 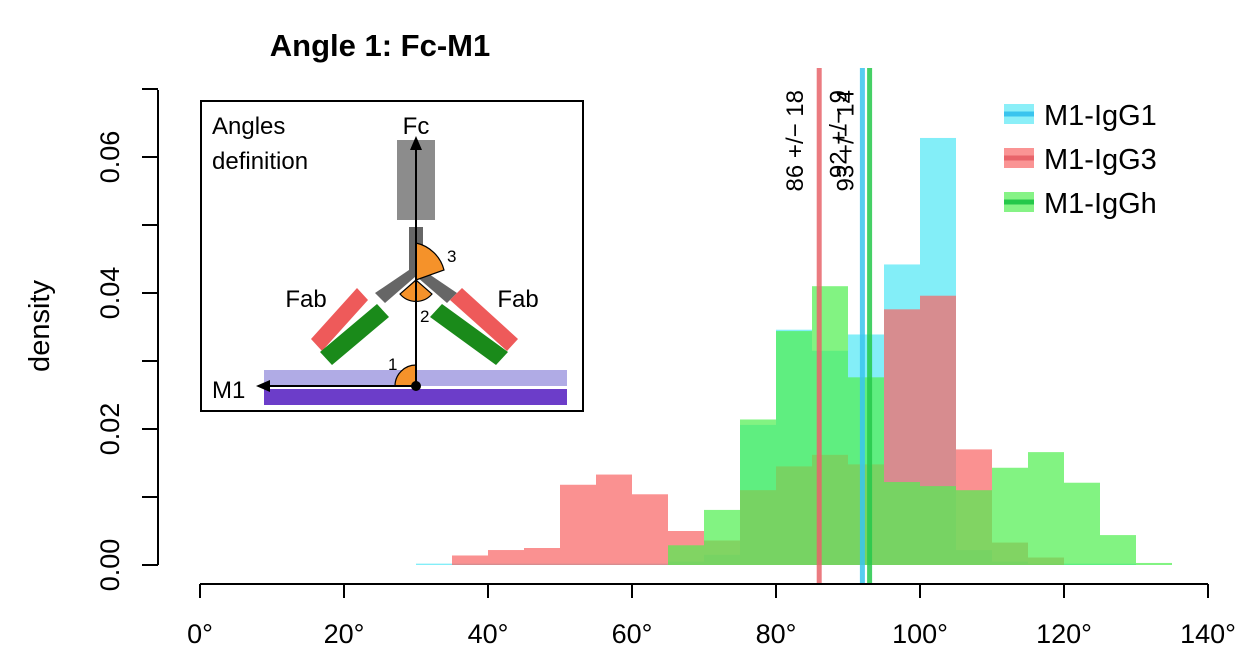 I want to click on angle-3-number: 3, so click(x=451, y=256).